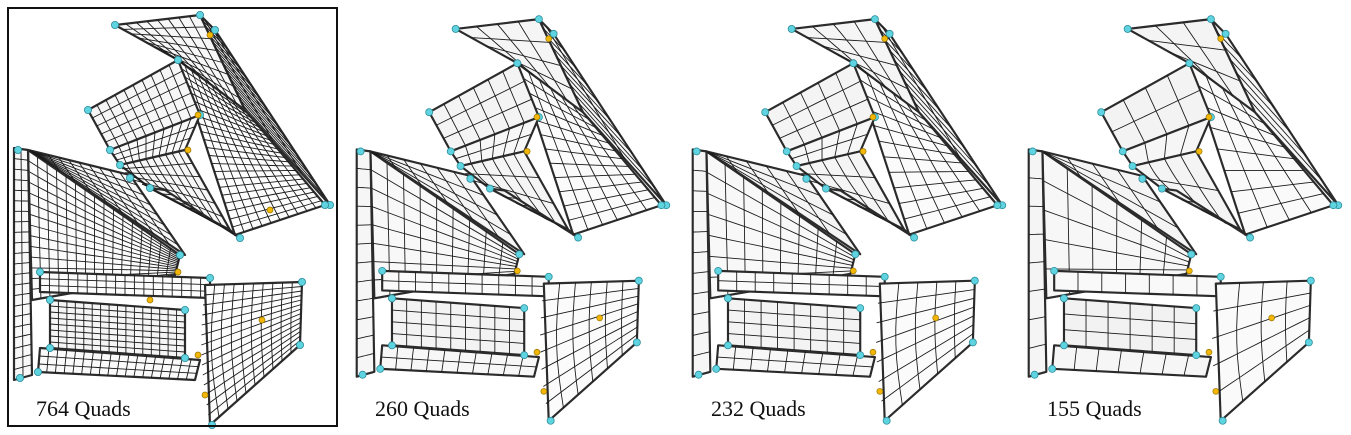 The width and height of the screenshot is (1351, 435). I want to click on mesh-patch-left-strip, so click(365, 263).